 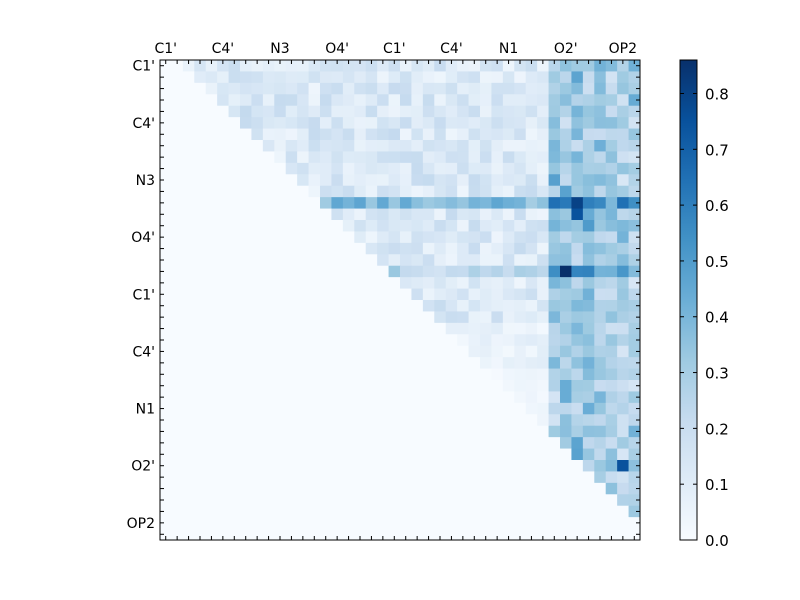 What do you see at coordinates (717, 429) in the screenshot?
I see `colorbar-tick-label: 0.2` at bounding box center [717, 429].